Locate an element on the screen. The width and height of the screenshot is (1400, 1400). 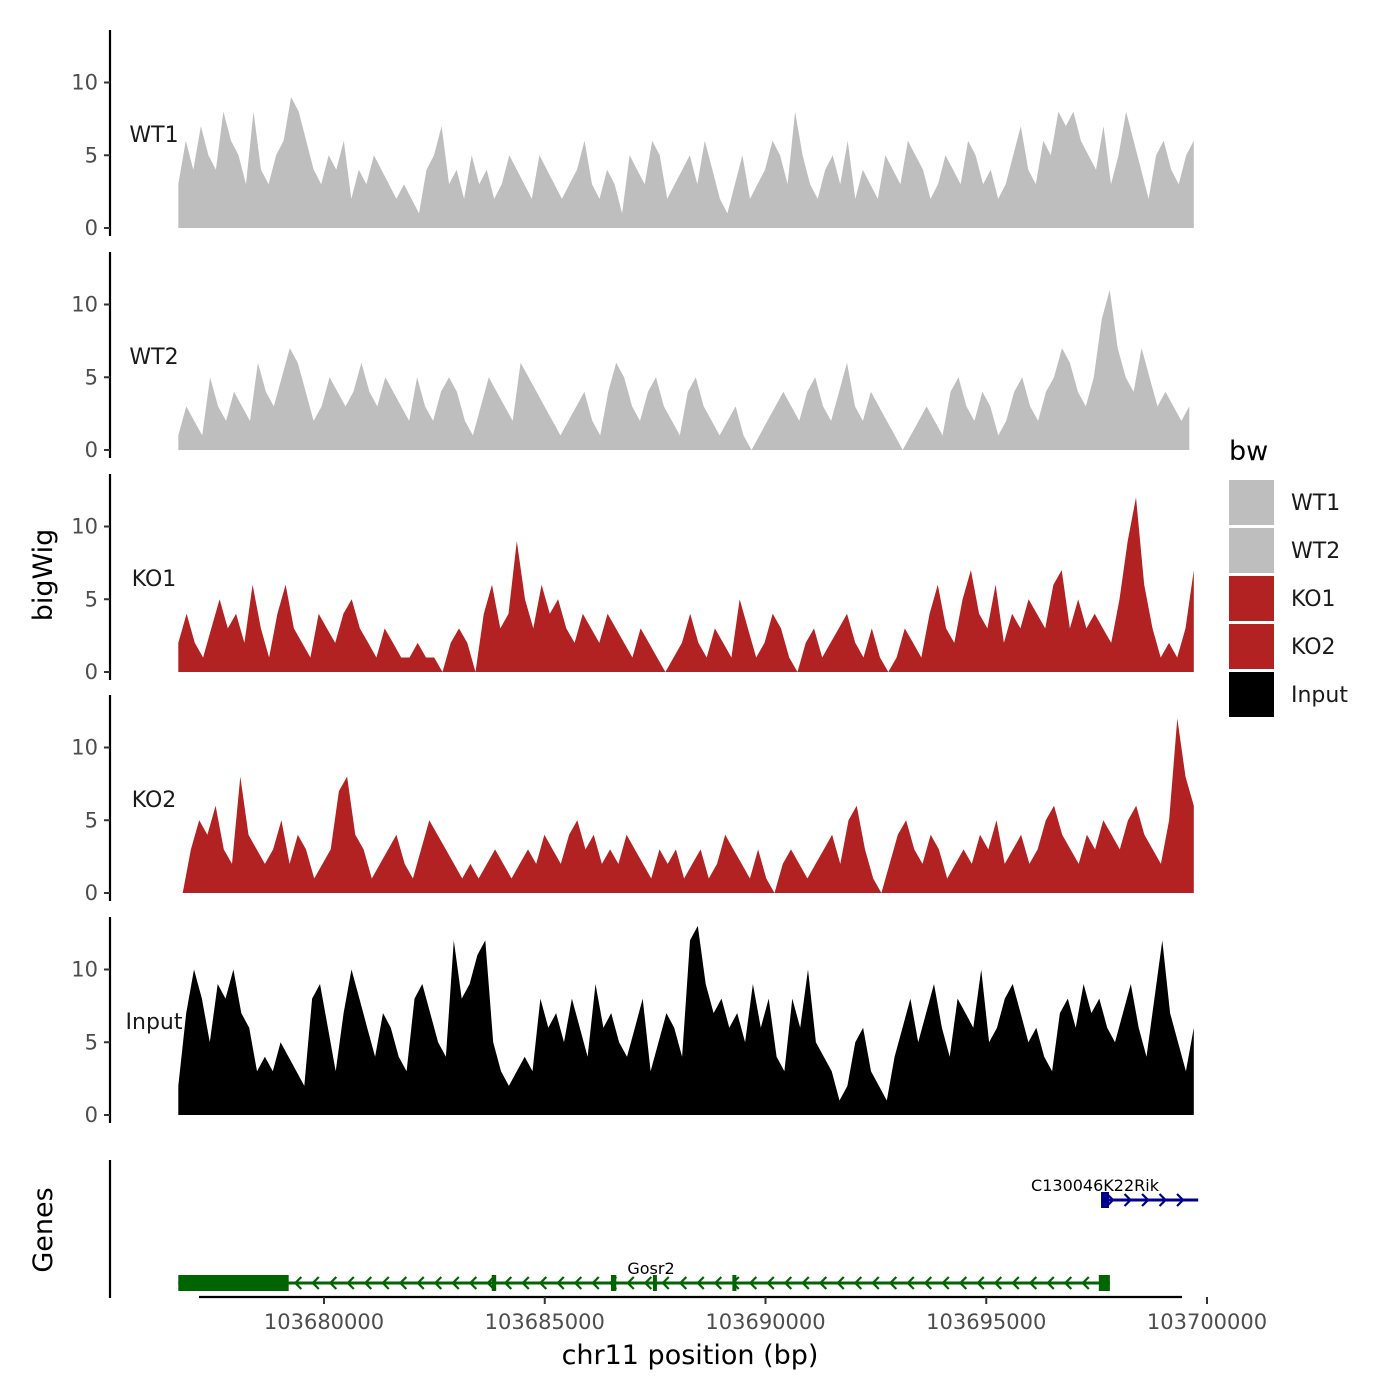
gene-label: Gosr2 is located at coordinates (650, 1268).